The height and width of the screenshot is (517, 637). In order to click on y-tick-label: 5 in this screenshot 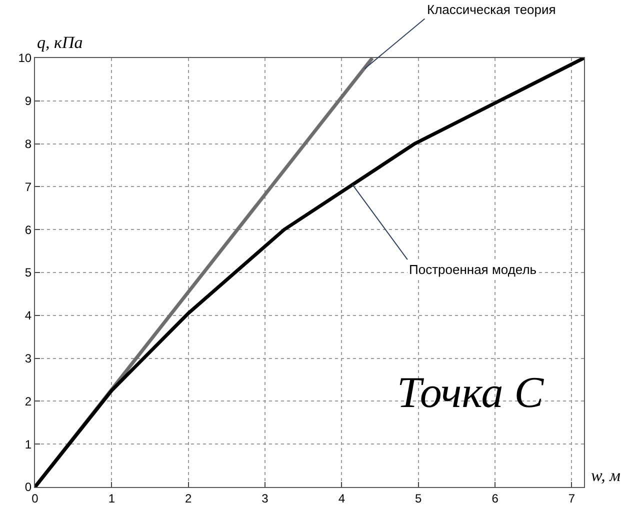, I will do `click(28, 273)`.